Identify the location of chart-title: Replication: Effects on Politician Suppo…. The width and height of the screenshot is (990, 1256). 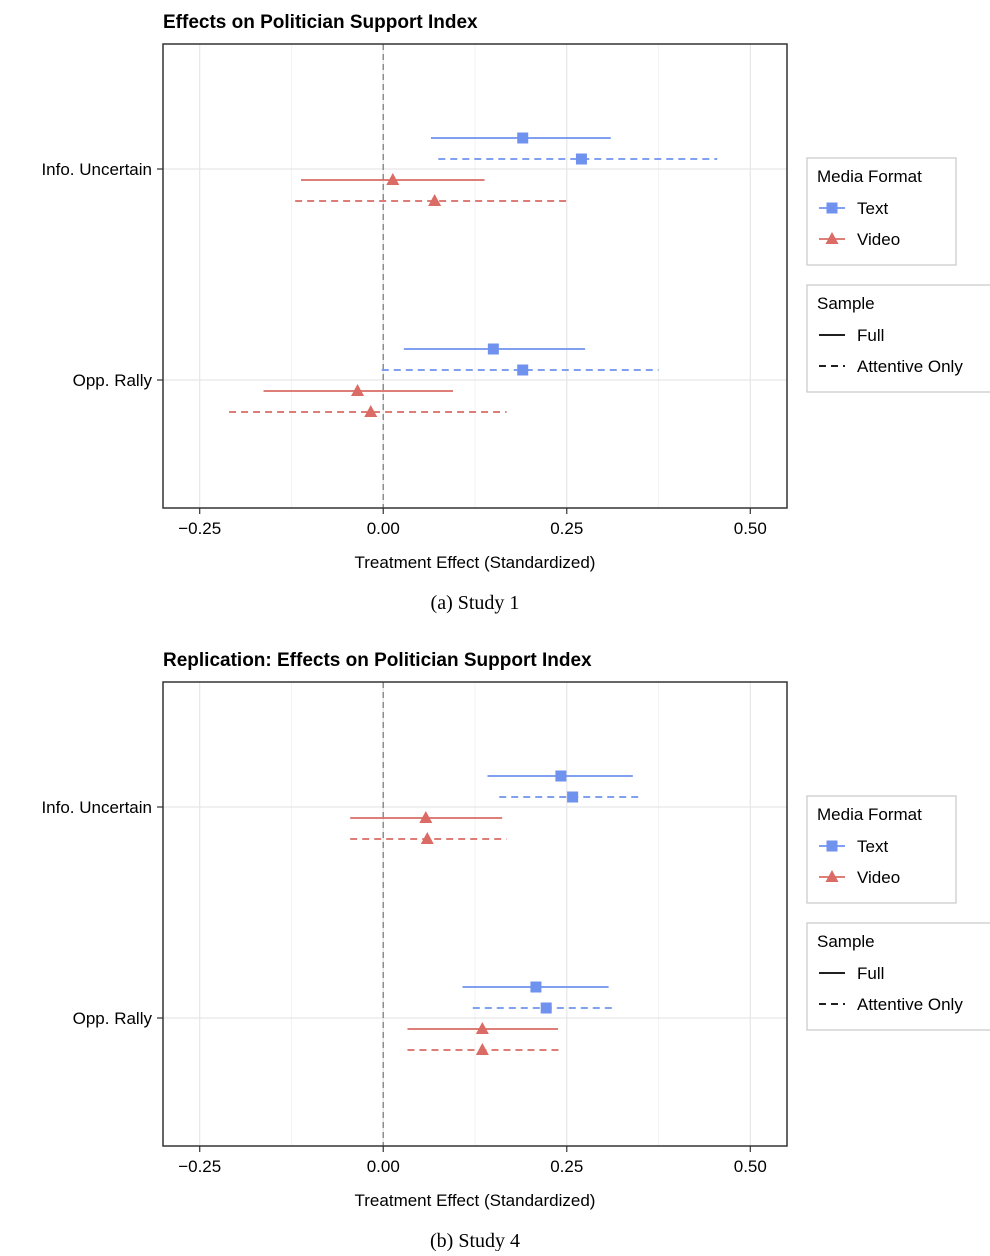
(377, 660).